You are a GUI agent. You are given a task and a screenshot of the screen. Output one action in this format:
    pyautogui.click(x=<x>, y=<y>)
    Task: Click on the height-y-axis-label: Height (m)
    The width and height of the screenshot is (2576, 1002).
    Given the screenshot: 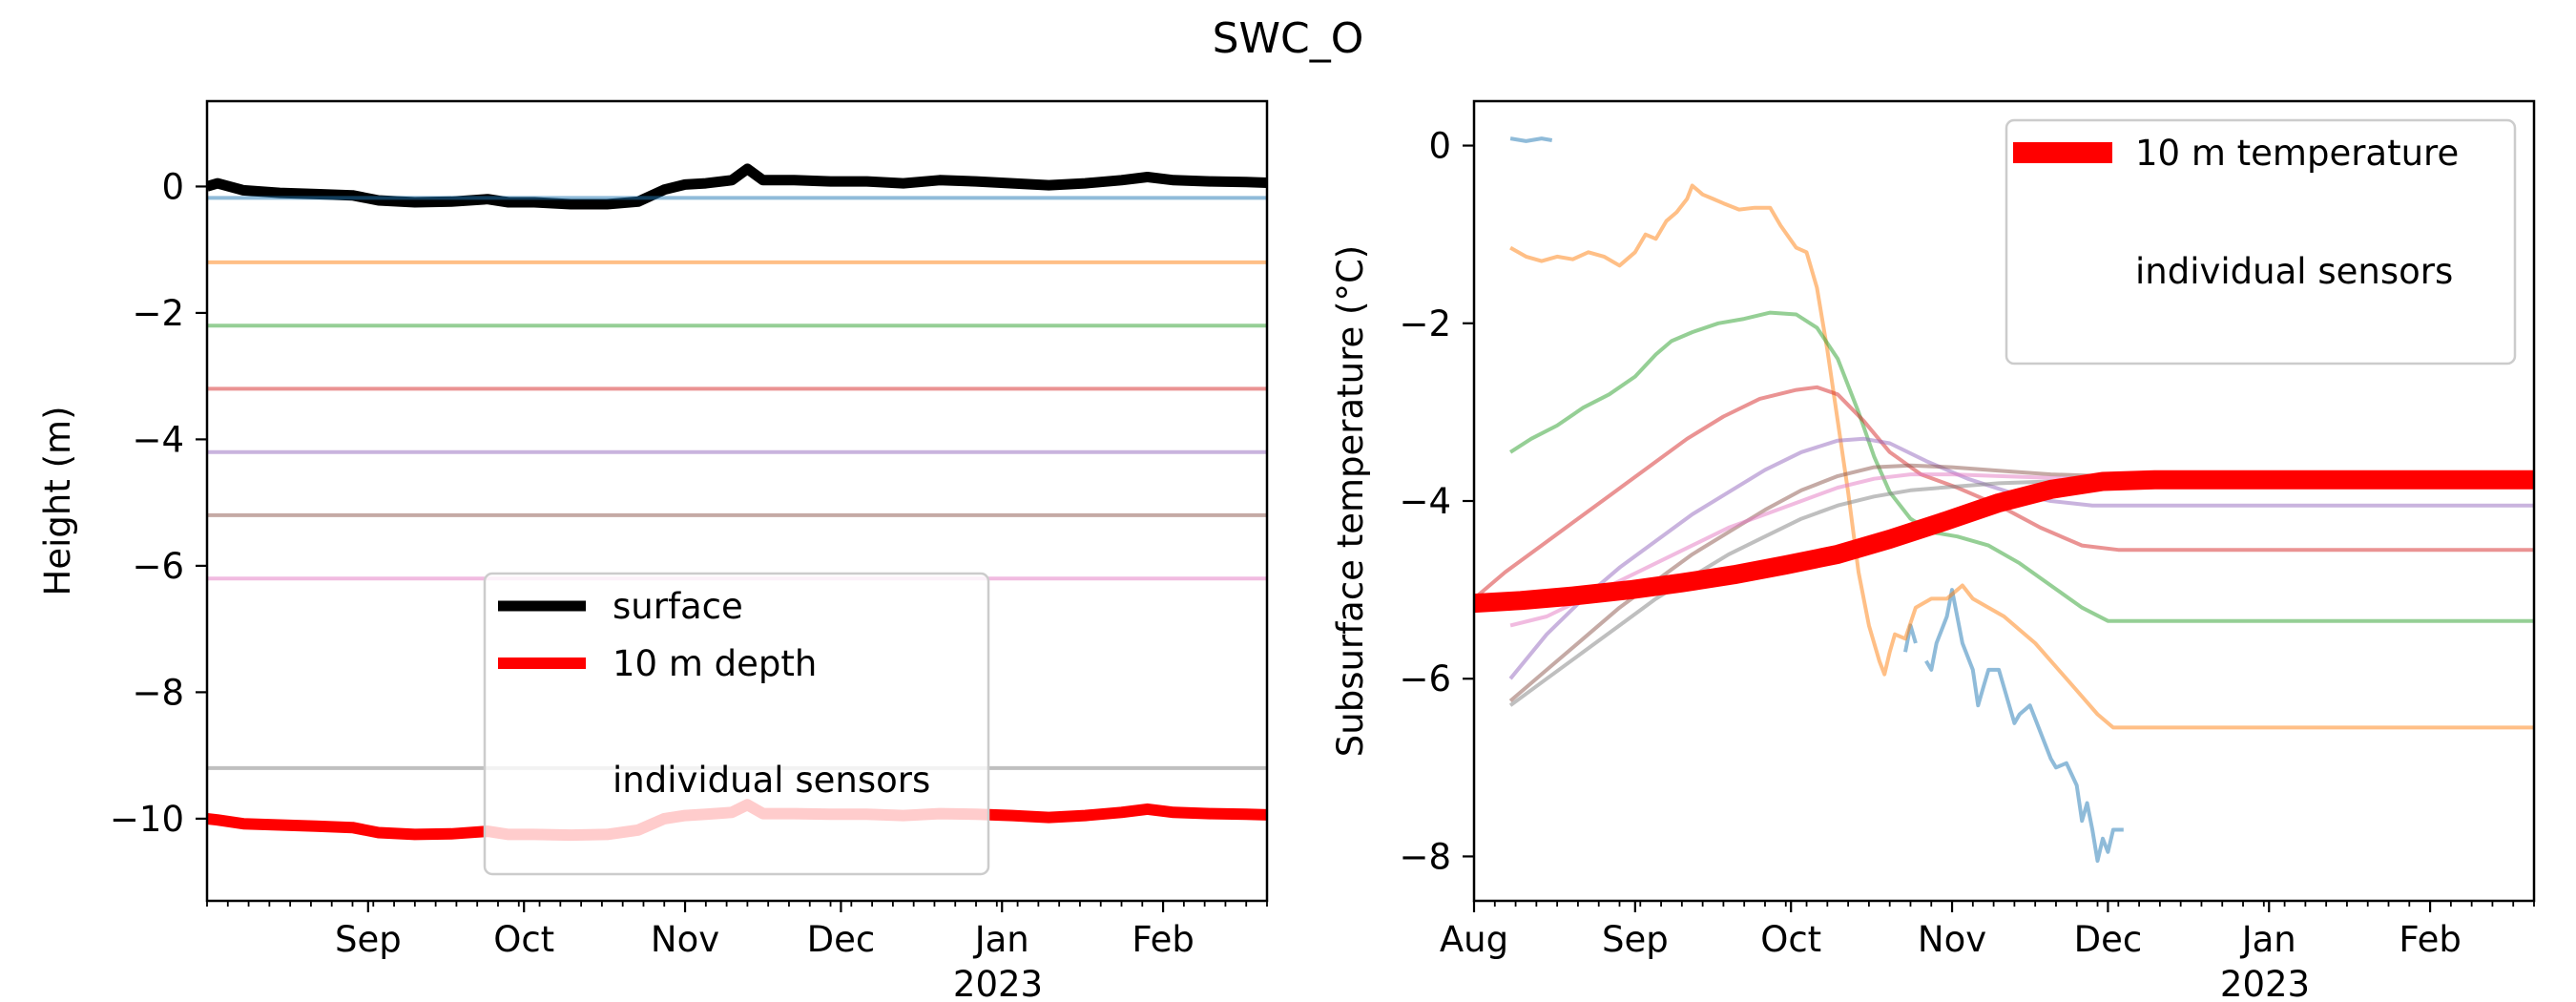 What is the action you would take?
    pyautogui.click(x=57, y=501)
    